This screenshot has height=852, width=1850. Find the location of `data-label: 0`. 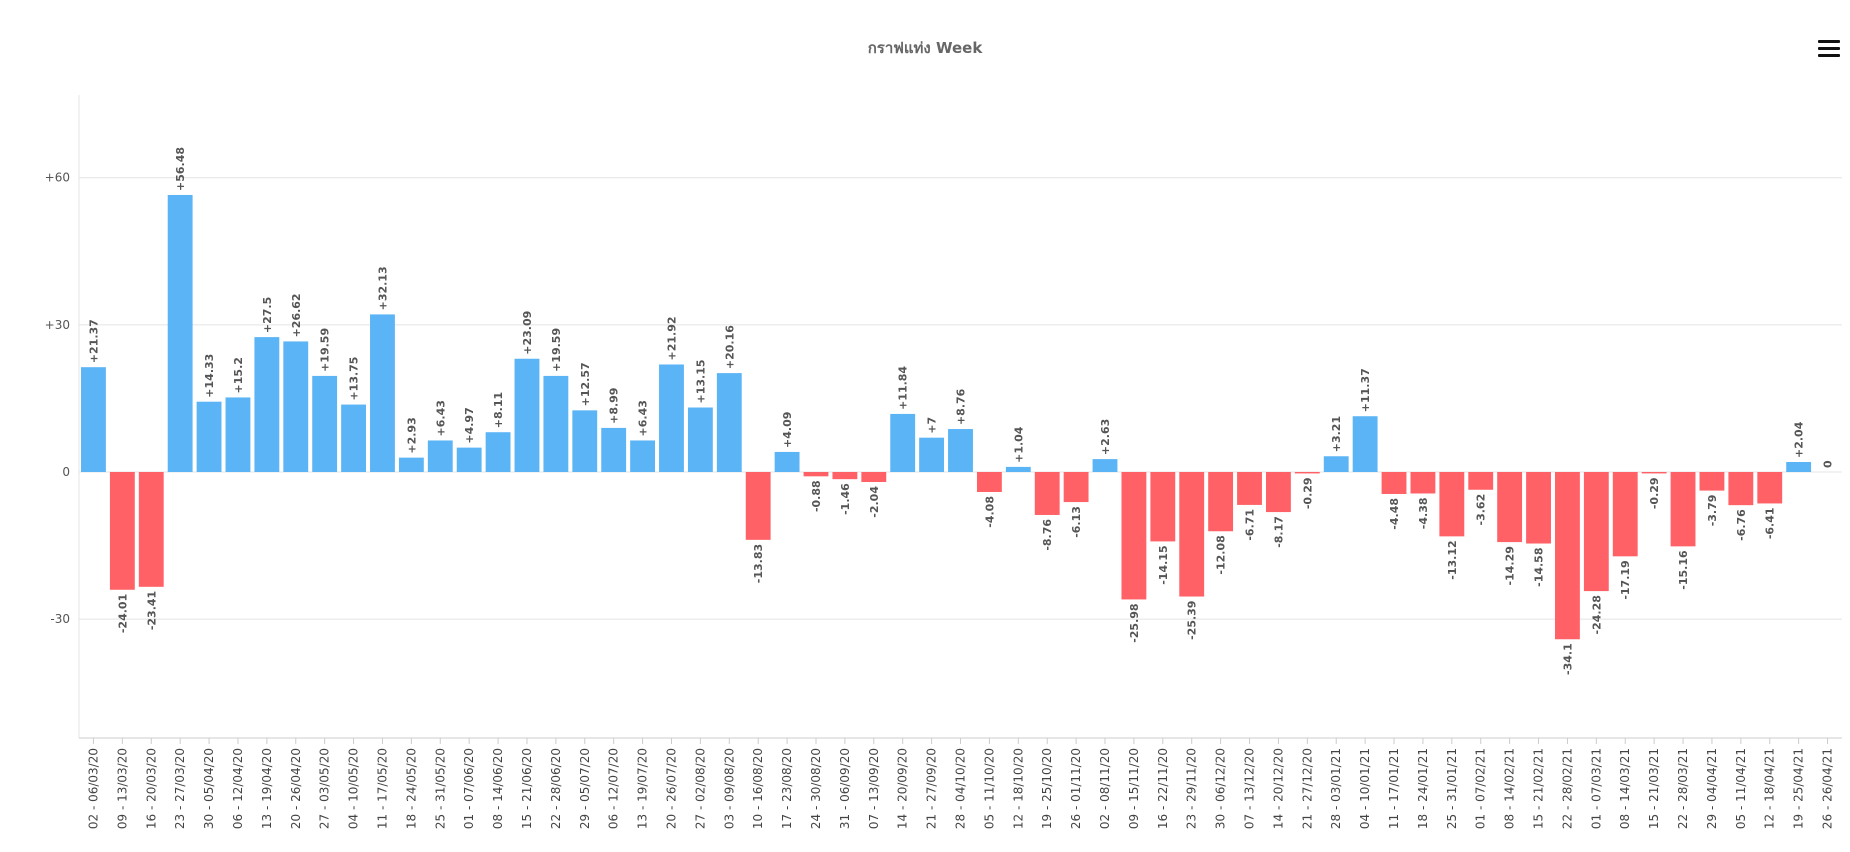

data-label: 0 is located at coordinates (1828, 464).